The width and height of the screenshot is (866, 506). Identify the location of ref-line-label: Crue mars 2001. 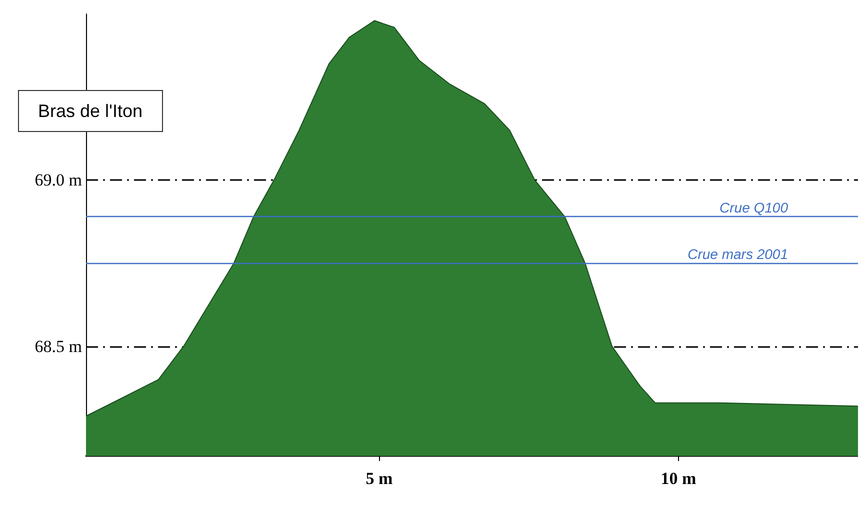
(738, 254).